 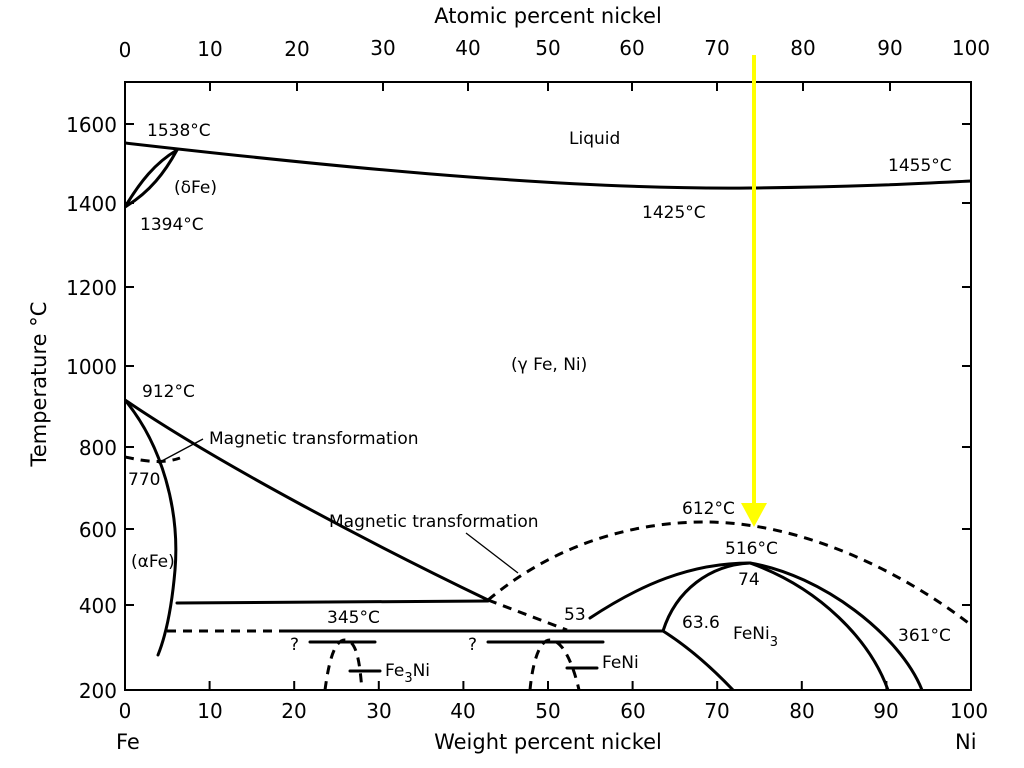 What do you see at coordinates (801, 711) in the screenshot?
I see `bottom-tick-80: 80` at bounding box center [801, 711].